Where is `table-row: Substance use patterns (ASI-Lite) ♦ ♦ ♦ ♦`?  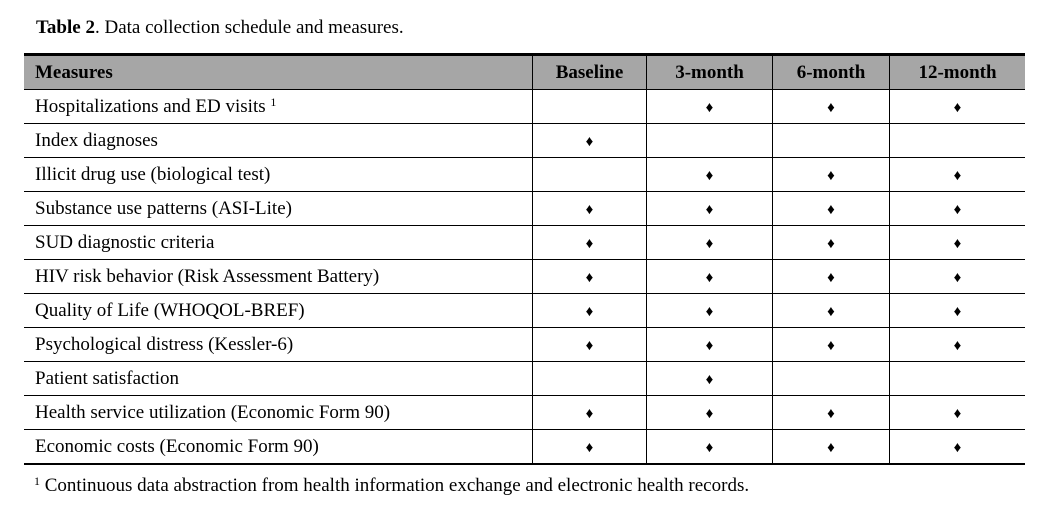 table-row: Substance use patterns (ASI-Lite) ♦ ♦ ♦ ♦ is located at coordinates (524, 208).